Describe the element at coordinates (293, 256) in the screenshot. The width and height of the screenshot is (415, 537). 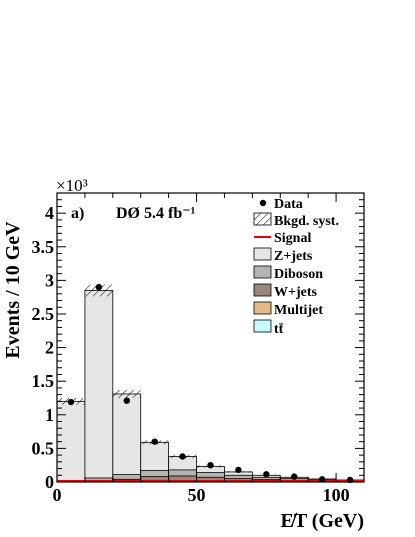
I see `legend-zjets-label: Z+jets` at that location.